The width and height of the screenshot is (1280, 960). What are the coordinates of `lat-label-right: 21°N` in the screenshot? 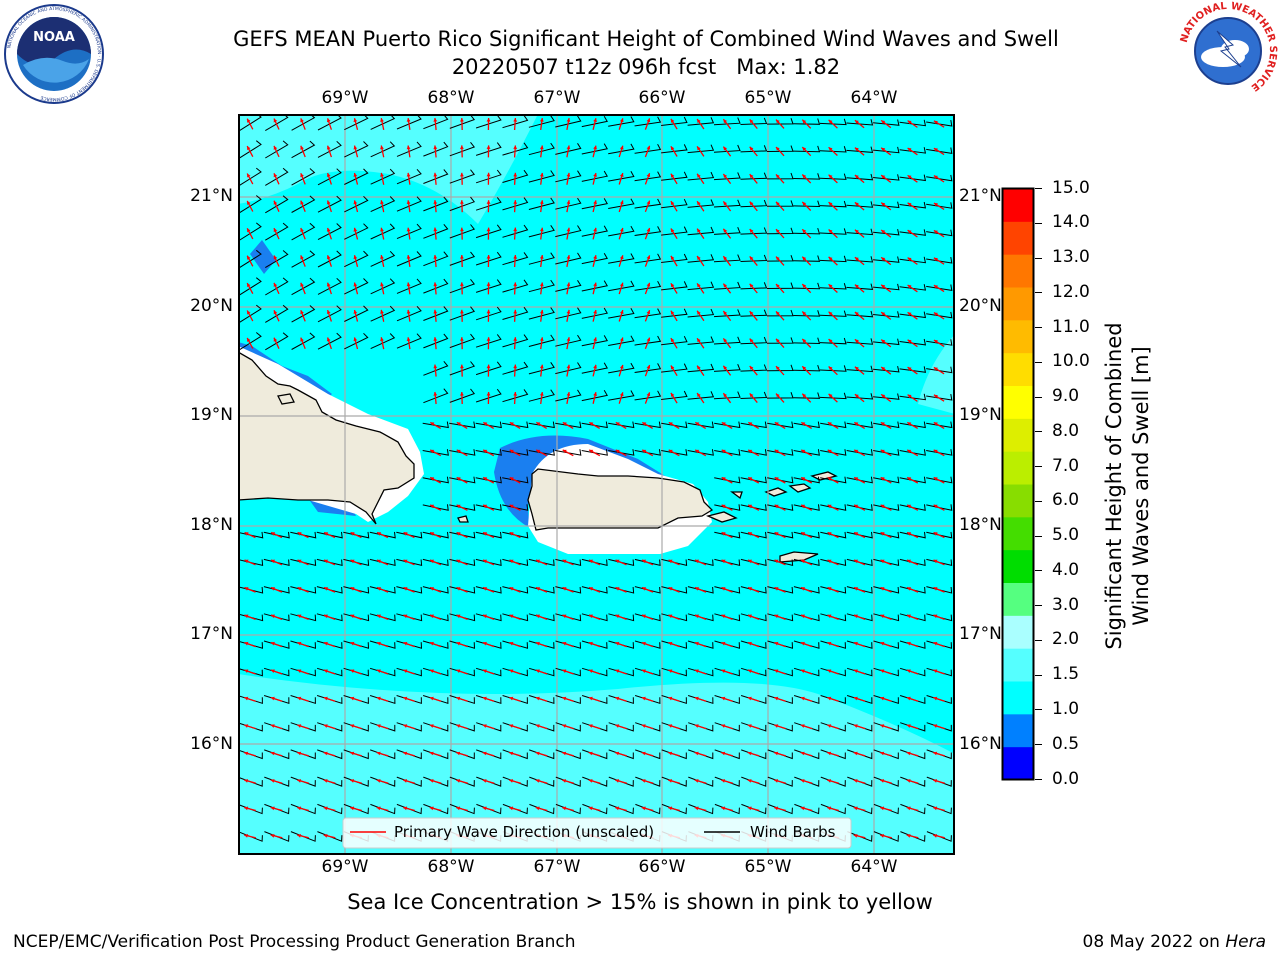 It's located at (980, 196).